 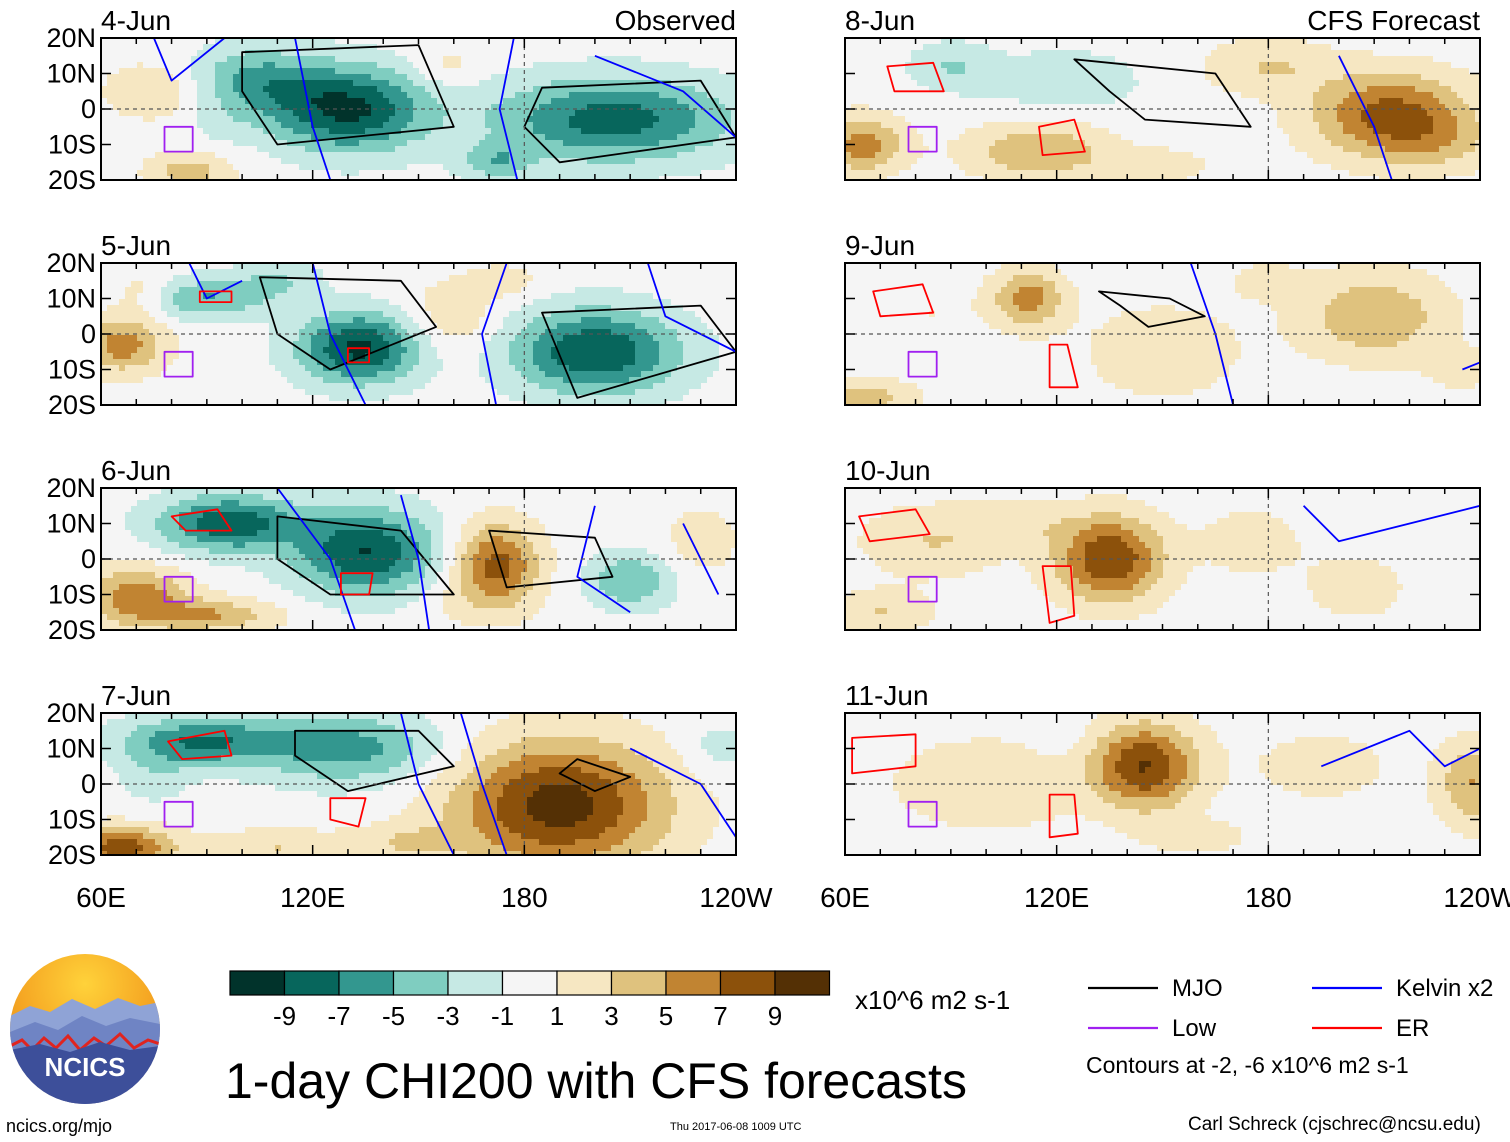 I want to click on legend-label: ER, so click(x=1412, y=1028).